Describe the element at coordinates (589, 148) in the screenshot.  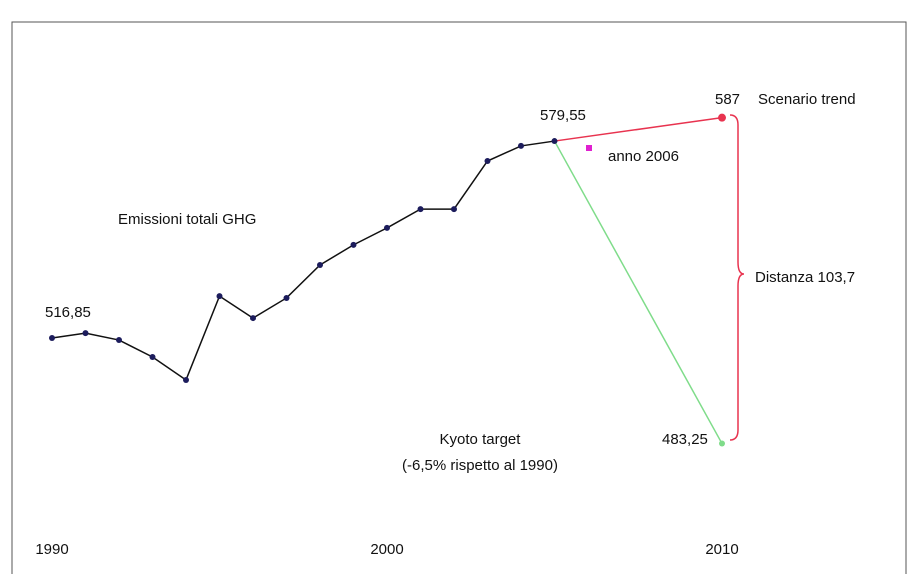
I see `year-marker` at that location.